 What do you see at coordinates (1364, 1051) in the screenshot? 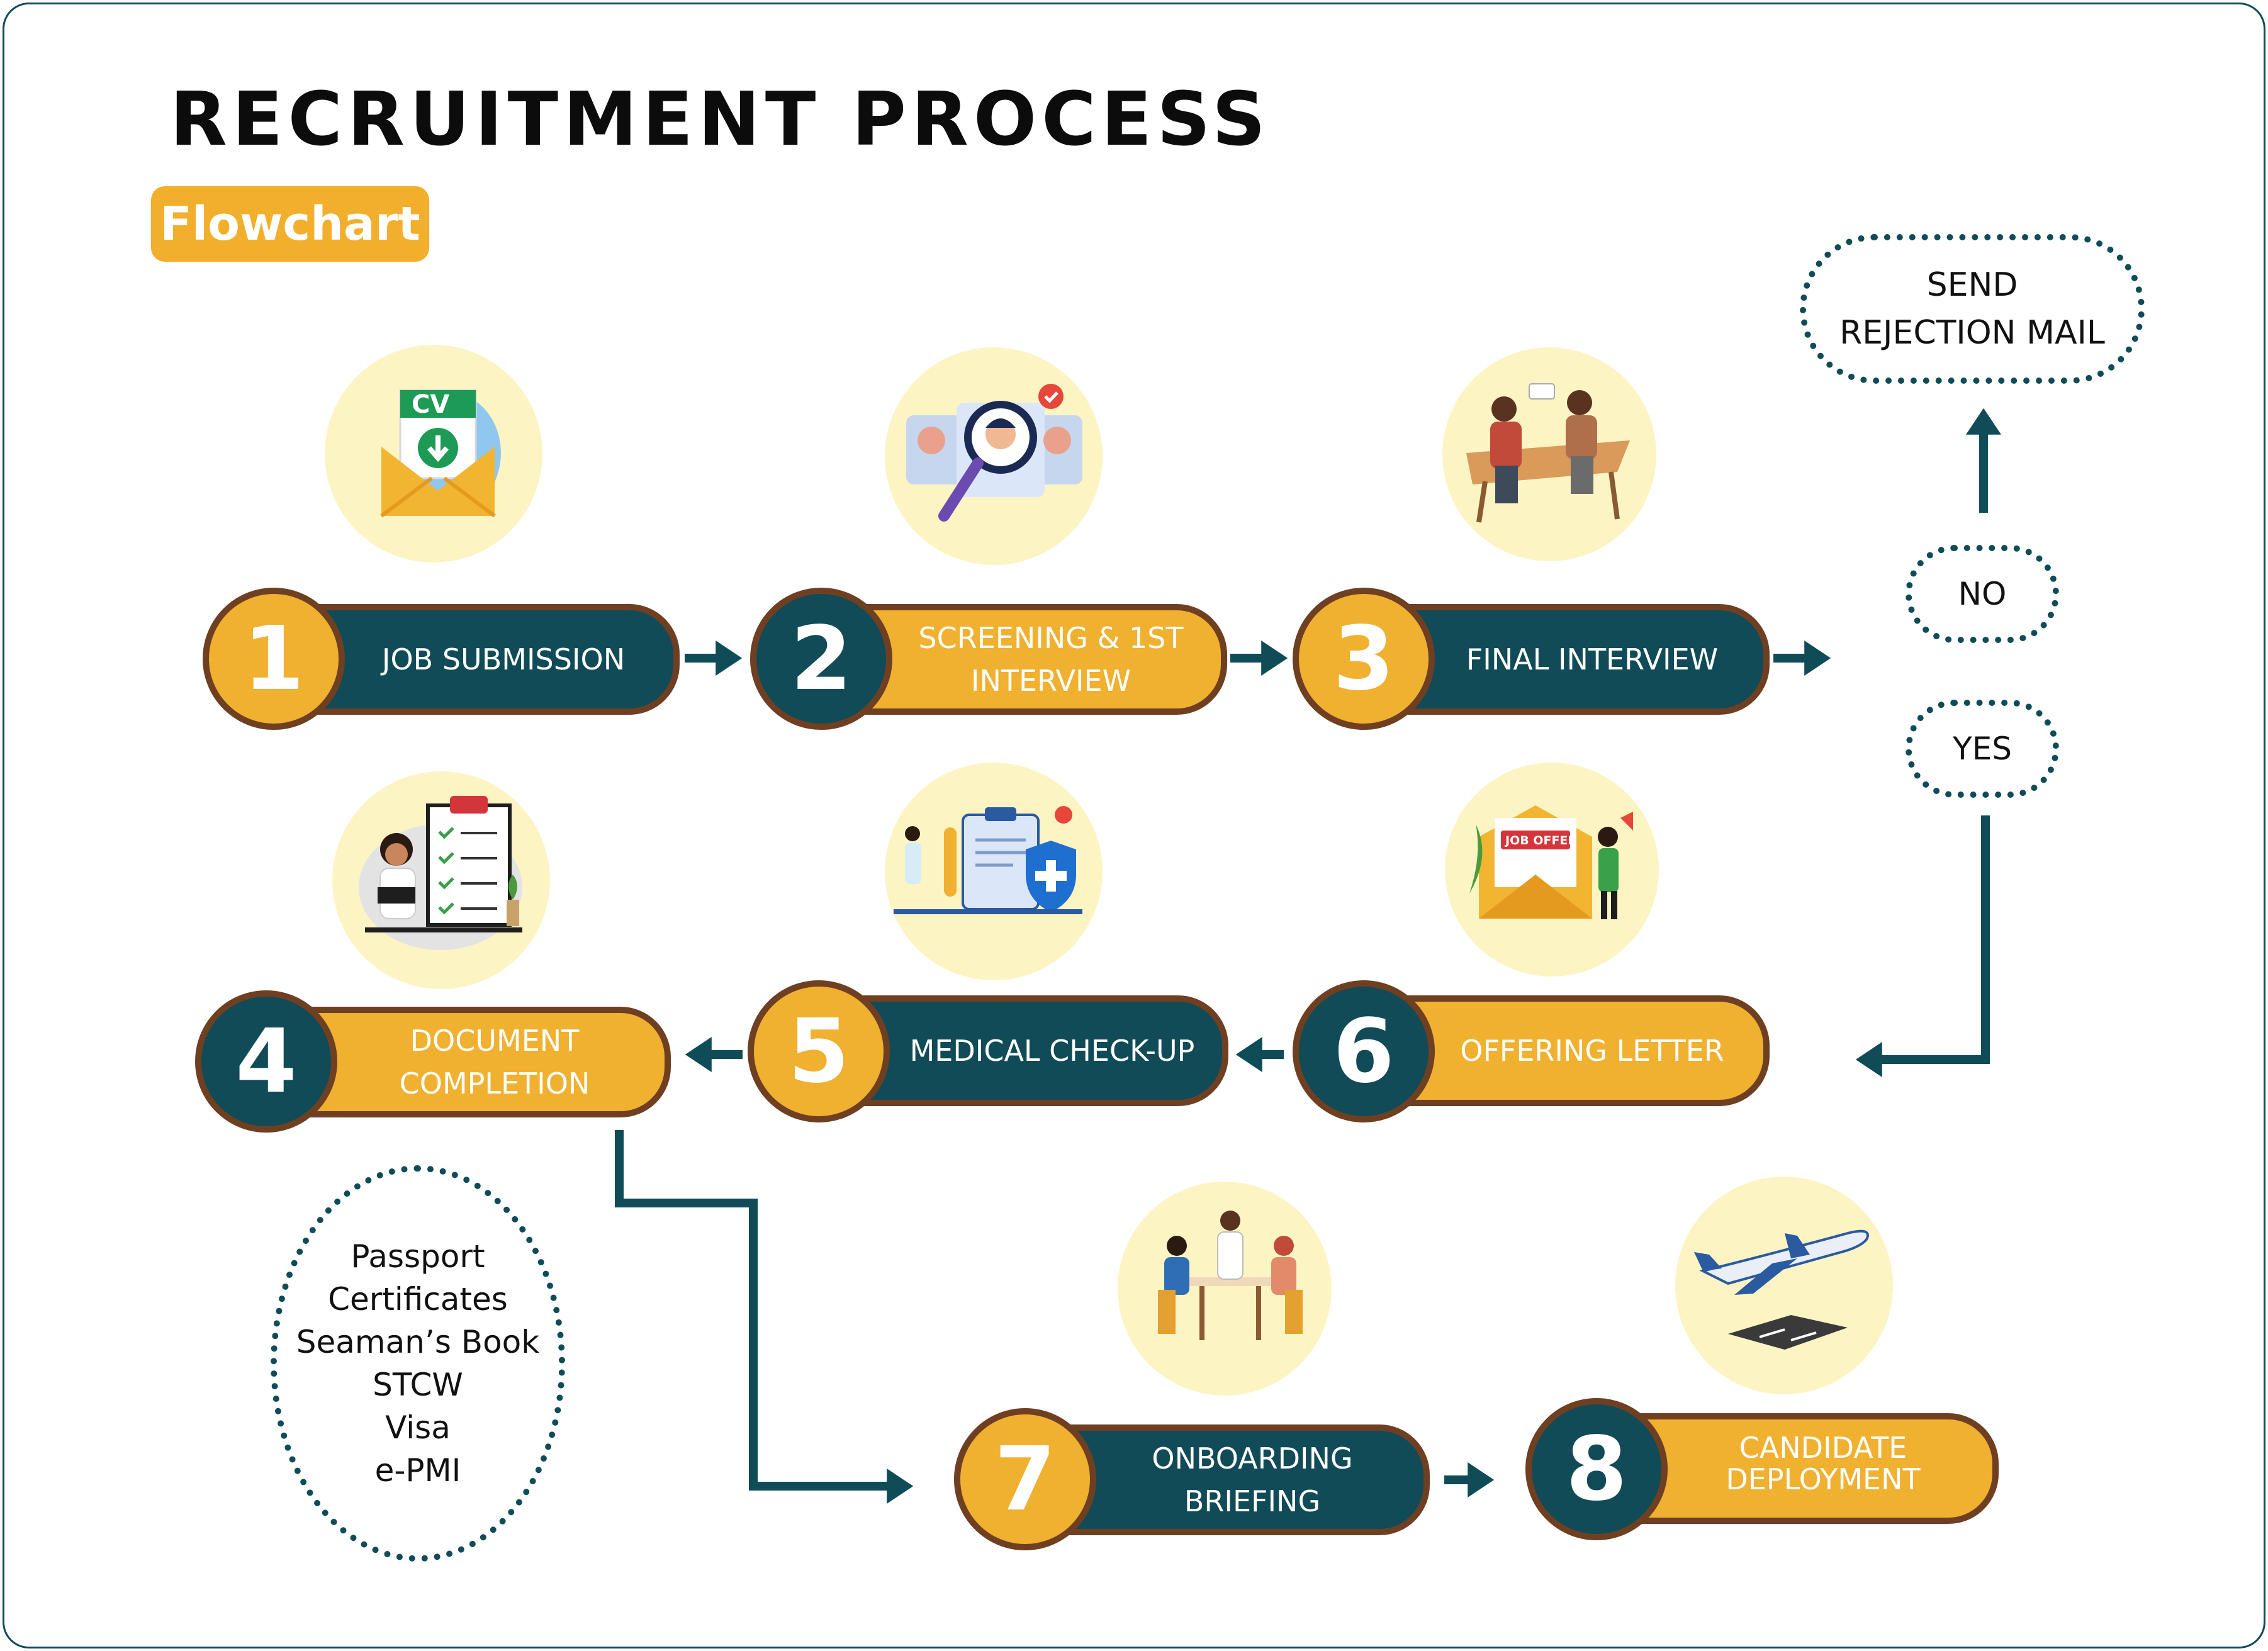
I see `step-6-number: 6` at bounding box center [1364, 1051].